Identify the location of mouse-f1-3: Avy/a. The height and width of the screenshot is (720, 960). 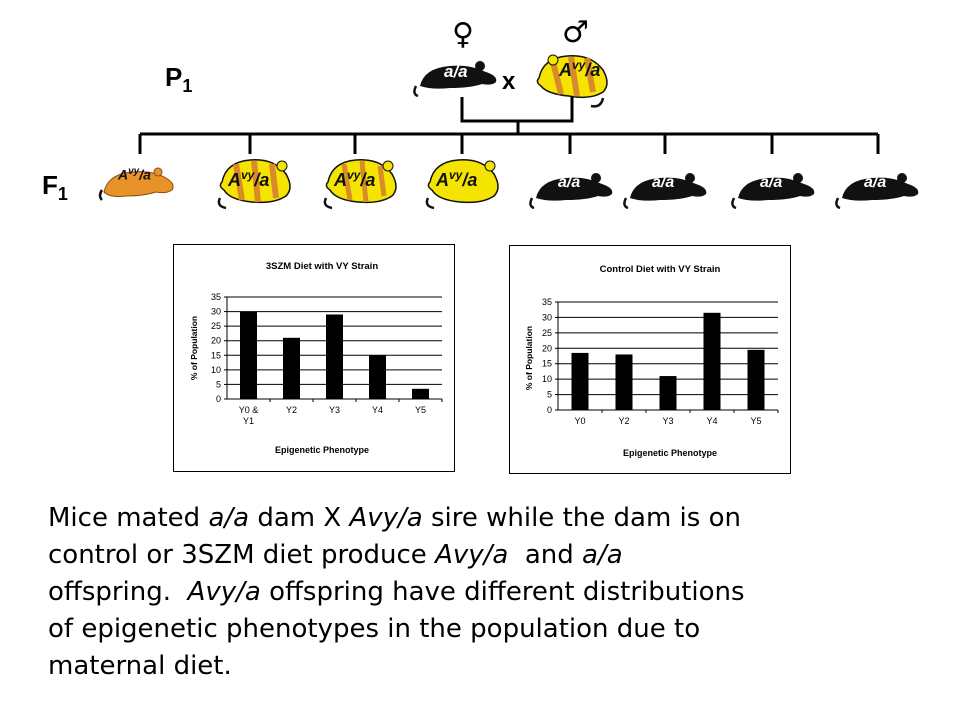
(362, 184).